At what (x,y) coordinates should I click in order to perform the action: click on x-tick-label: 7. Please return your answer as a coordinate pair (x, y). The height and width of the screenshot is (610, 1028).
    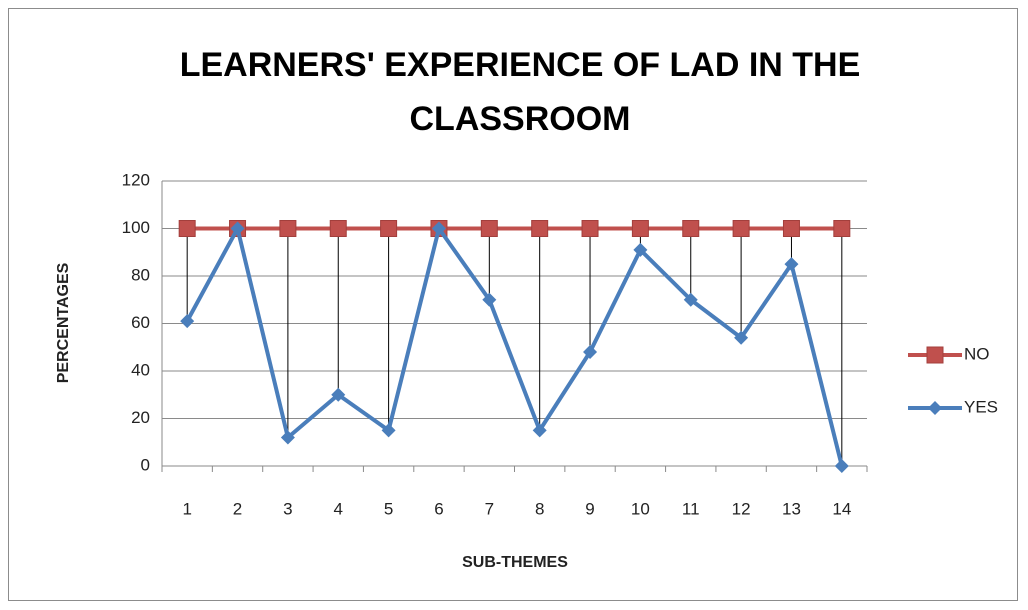
    Looking at the image, I should click on (489, 508).